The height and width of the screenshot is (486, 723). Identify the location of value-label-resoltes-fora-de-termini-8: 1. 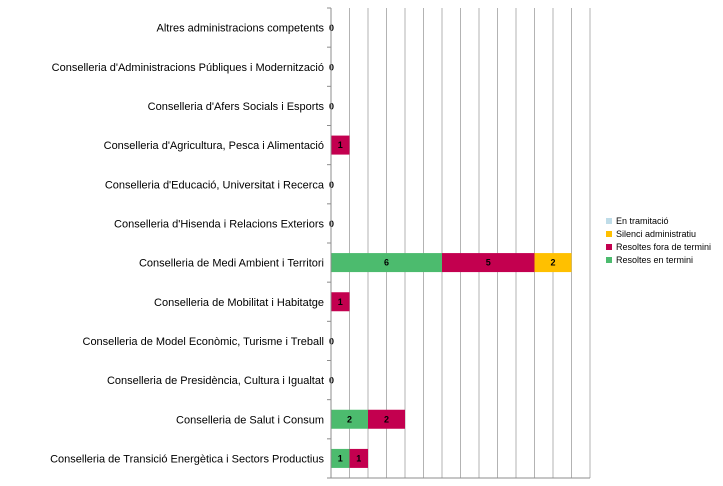
(340, 302).